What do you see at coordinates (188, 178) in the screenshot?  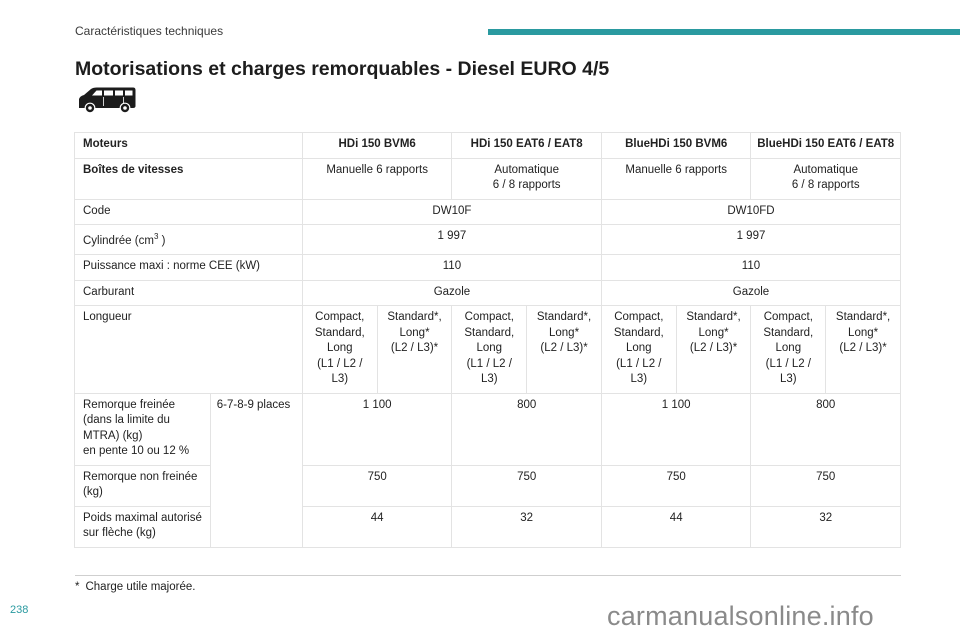 I see `row-label-gearbox: Boîtes de vitesses` at bounding box center [188, 178].